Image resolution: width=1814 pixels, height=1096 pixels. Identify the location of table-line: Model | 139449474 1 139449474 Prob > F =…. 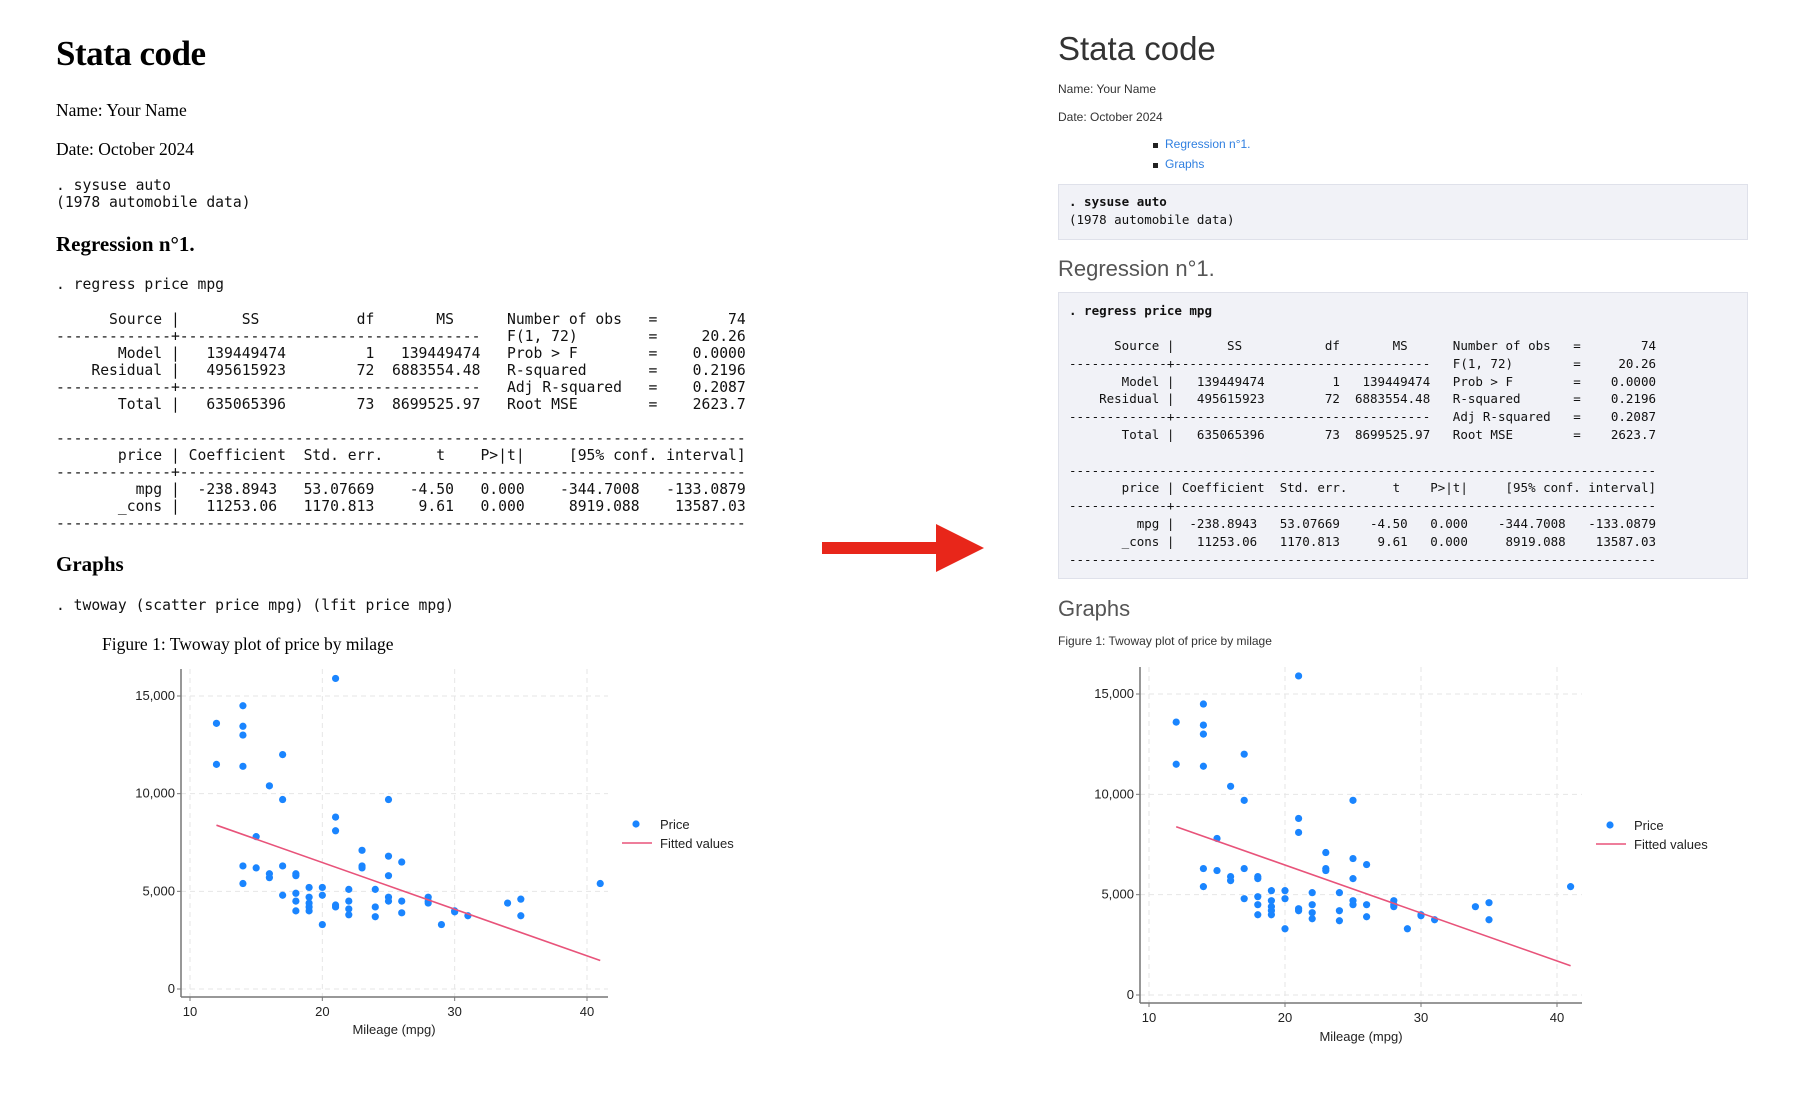
(401, 353).